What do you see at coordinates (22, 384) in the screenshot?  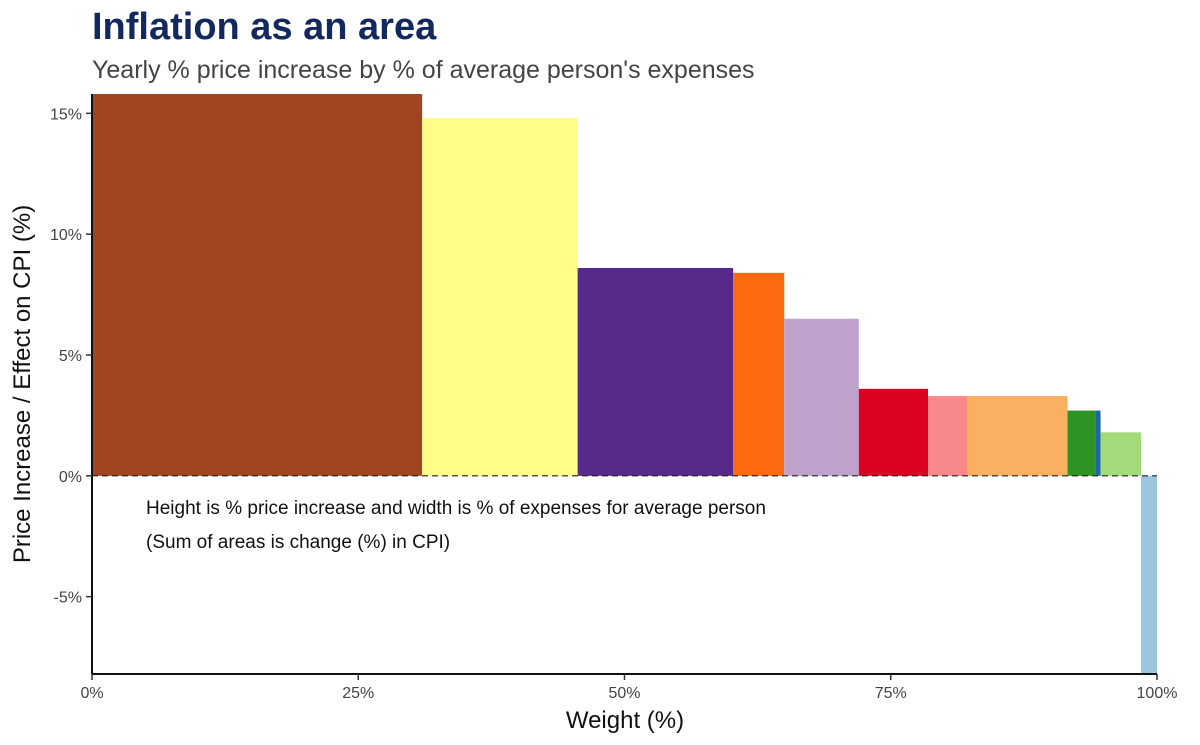 I see `y-axis-title: Price Increase / Effect on CPI (%)` at bounding box center [22, 384].